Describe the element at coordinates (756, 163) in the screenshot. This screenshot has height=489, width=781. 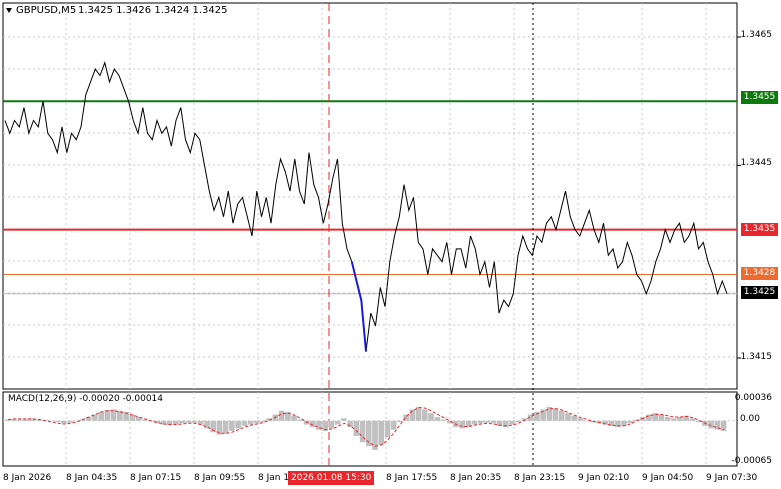
I see `price-tick: 1.3445` at that location.